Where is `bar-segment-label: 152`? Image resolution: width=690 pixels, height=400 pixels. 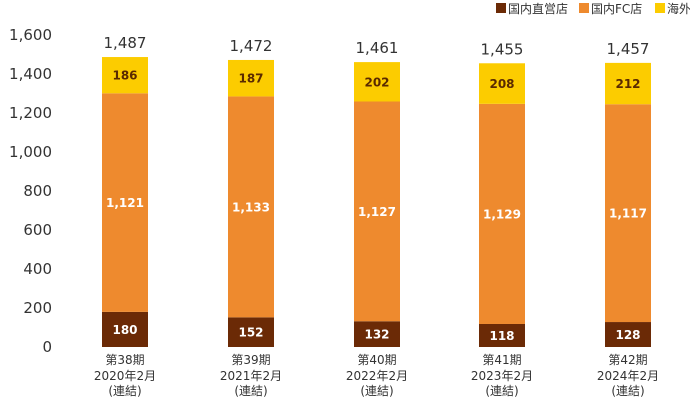 bar-segment-label: 152 is located at coordinates (250, 333).